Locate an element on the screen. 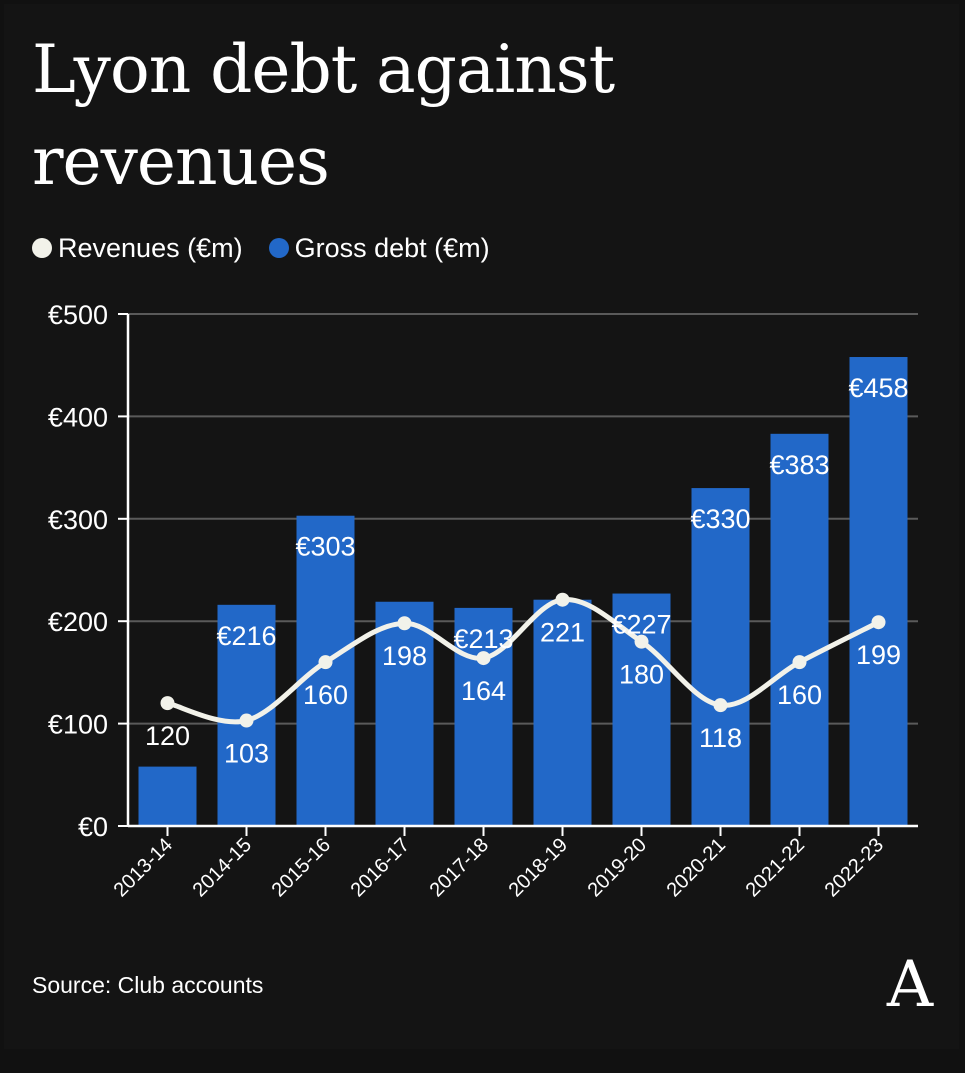 The height and width of the screenshot is (1073, 965). revenue-data-label: 198 is located at coordinates (404, 656).